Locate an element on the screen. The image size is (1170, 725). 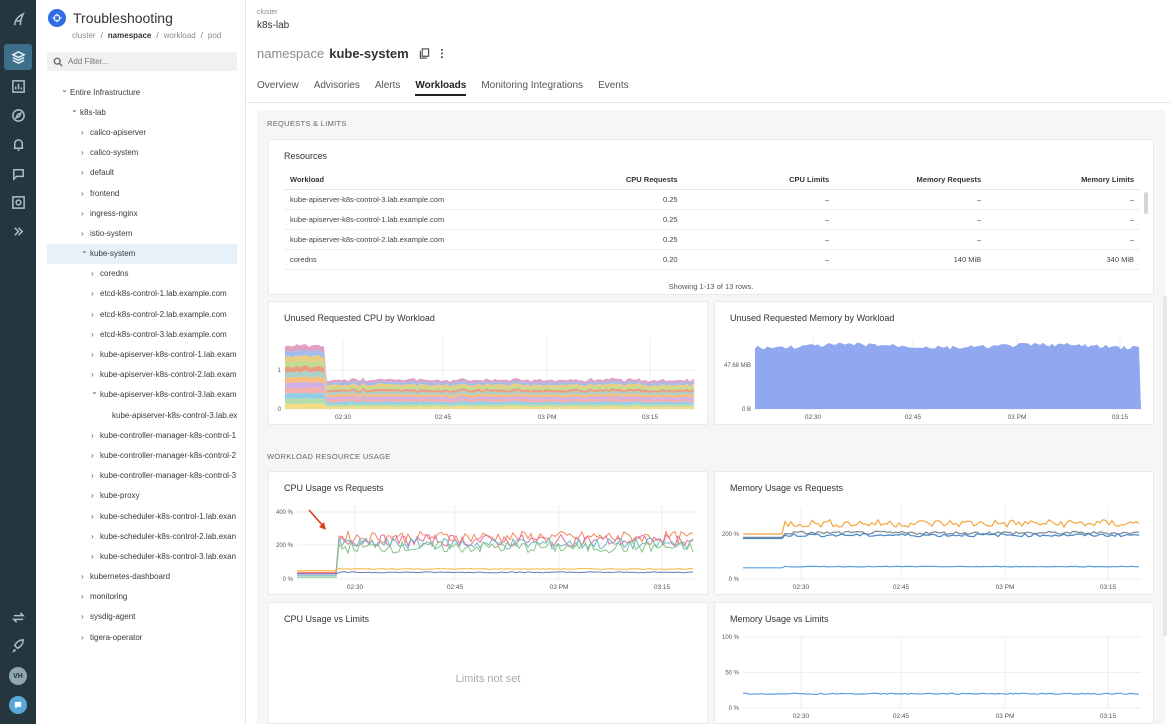
tree-item: › default is located at coordinates (142, 173).